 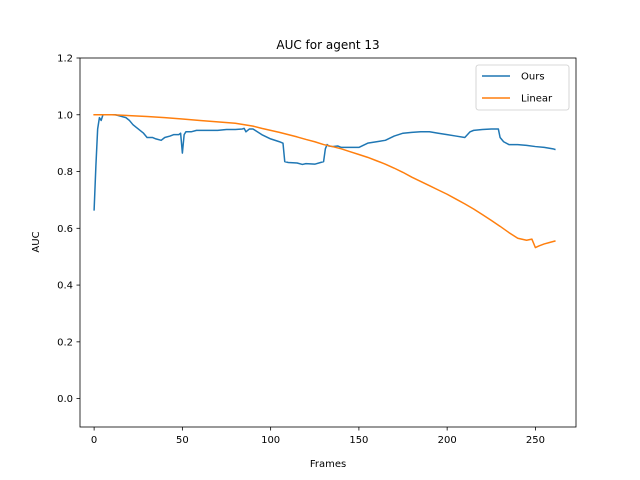 What do you see at coordinates (328, 464) in the screenshot?
I see `x-axis-label: Frames` at bounding box center [328, 464].